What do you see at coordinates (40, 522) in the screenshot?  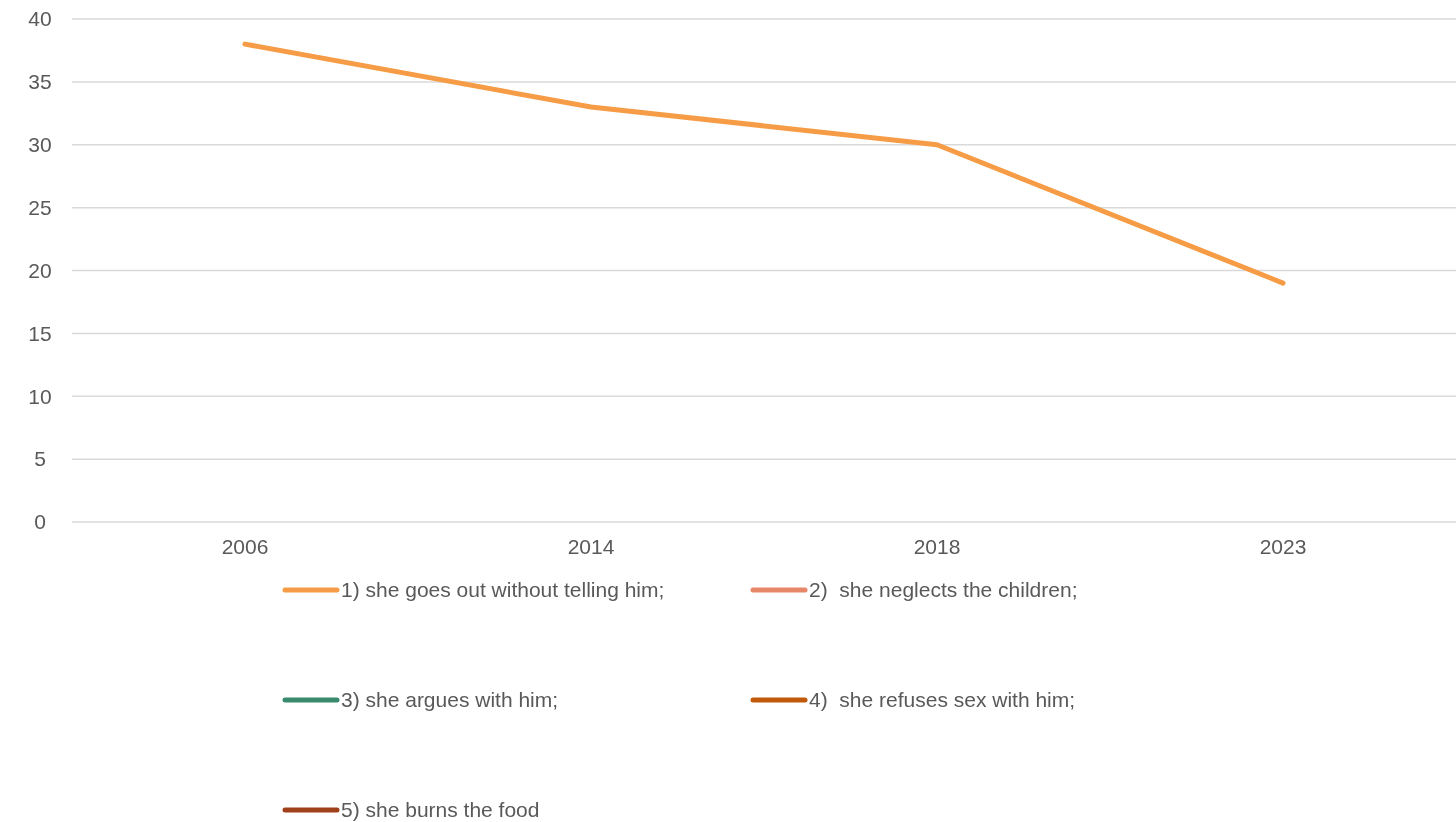 I see `y-tick-label: 0` at bounding box center [40, 522].